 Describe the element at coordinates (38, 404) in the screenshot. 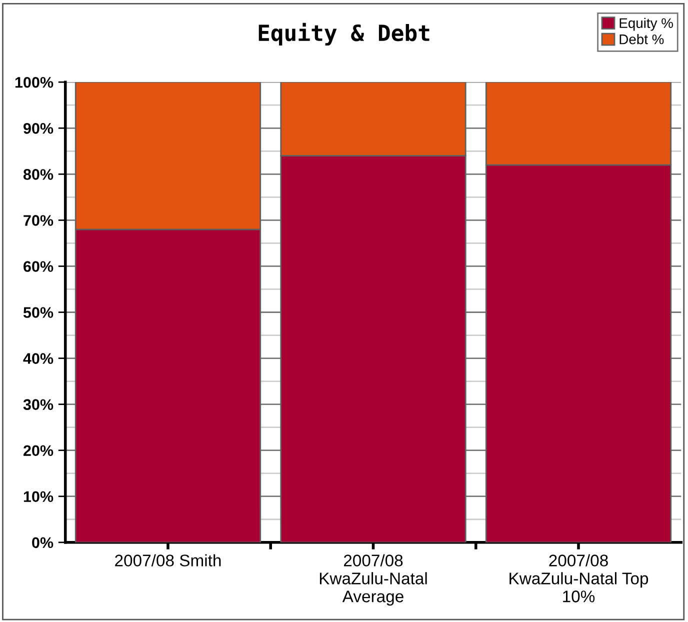

I see `y-tick-label: 30%` at that location.